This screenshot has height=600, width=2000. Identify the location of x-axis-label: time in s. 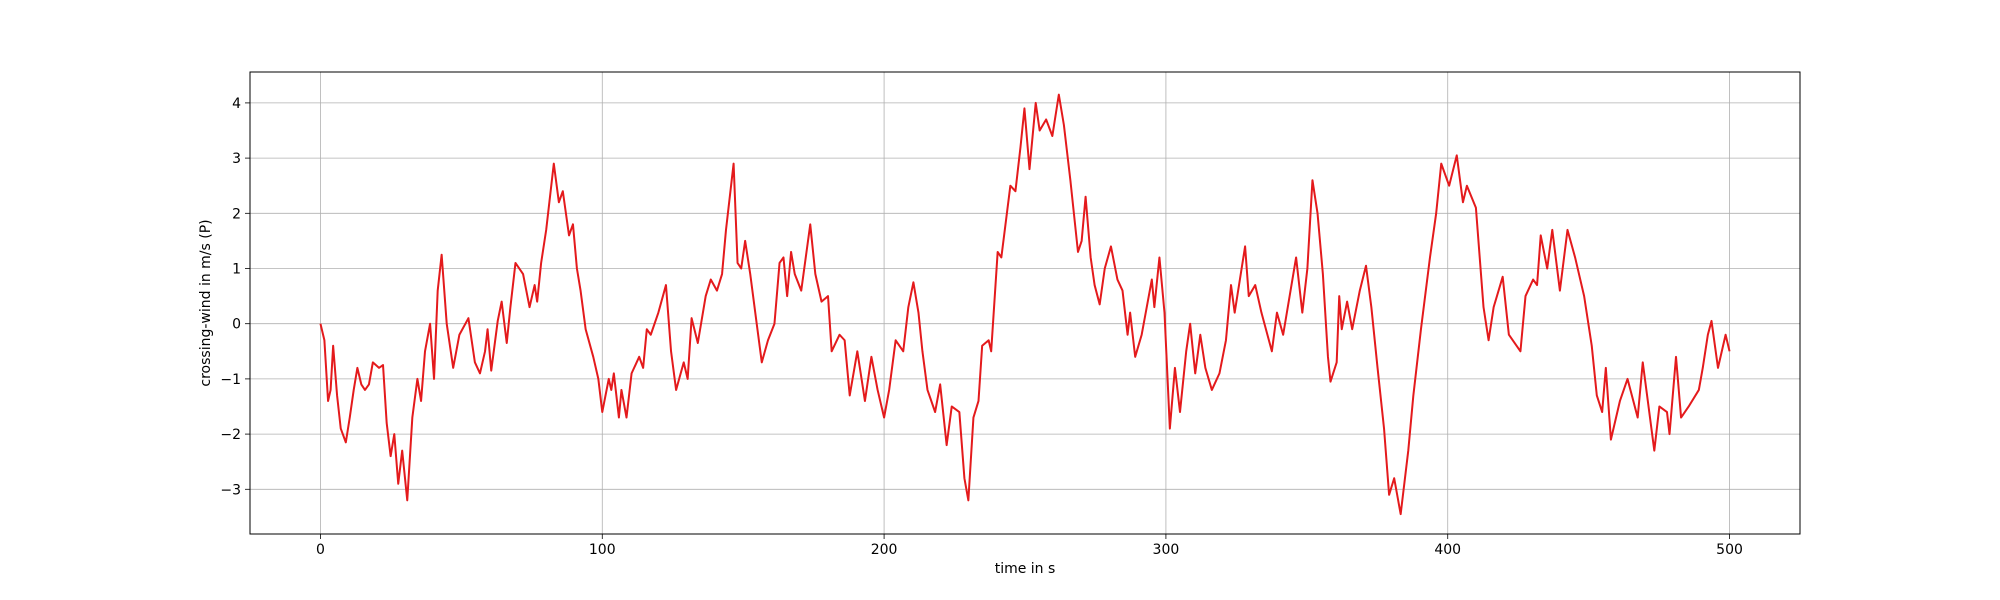
(1025, 569).